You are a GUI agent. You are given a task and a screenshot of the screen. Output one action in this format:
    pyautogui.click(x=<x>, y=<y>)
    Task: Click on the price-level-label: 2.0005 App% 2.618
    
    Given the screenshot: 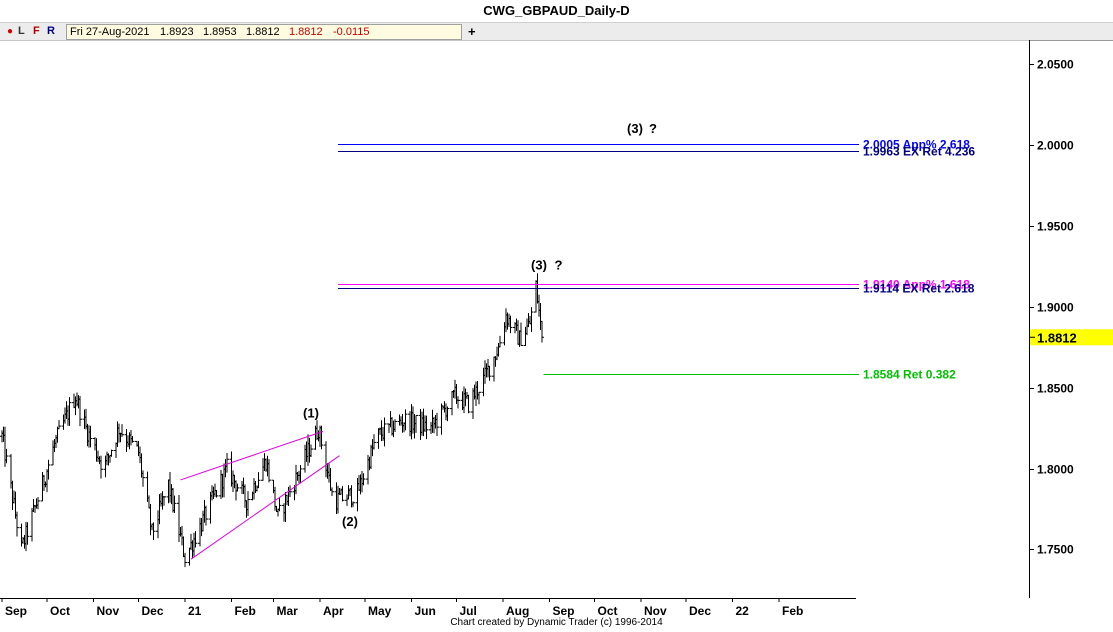 What is the action you would take?
    pyautogui.click(x=916, y=145)
    